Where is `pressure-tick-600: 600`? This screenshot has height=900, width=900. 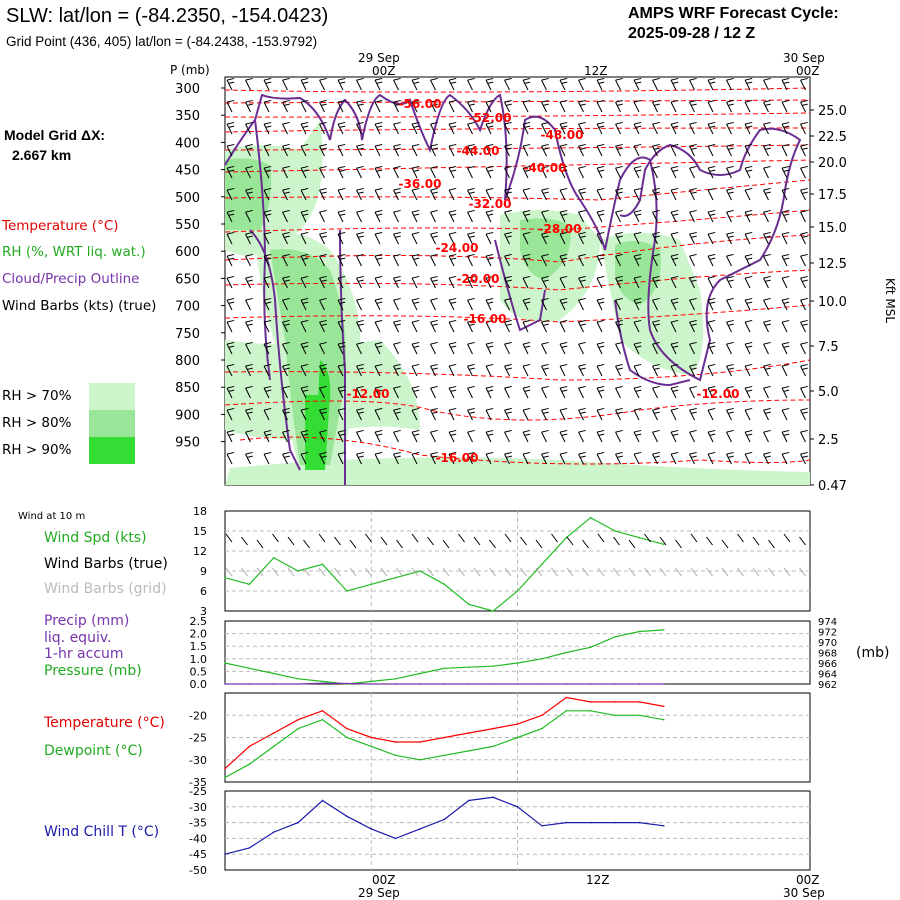 pressure-tick-600: 600 is located at coordinates (187, 252).